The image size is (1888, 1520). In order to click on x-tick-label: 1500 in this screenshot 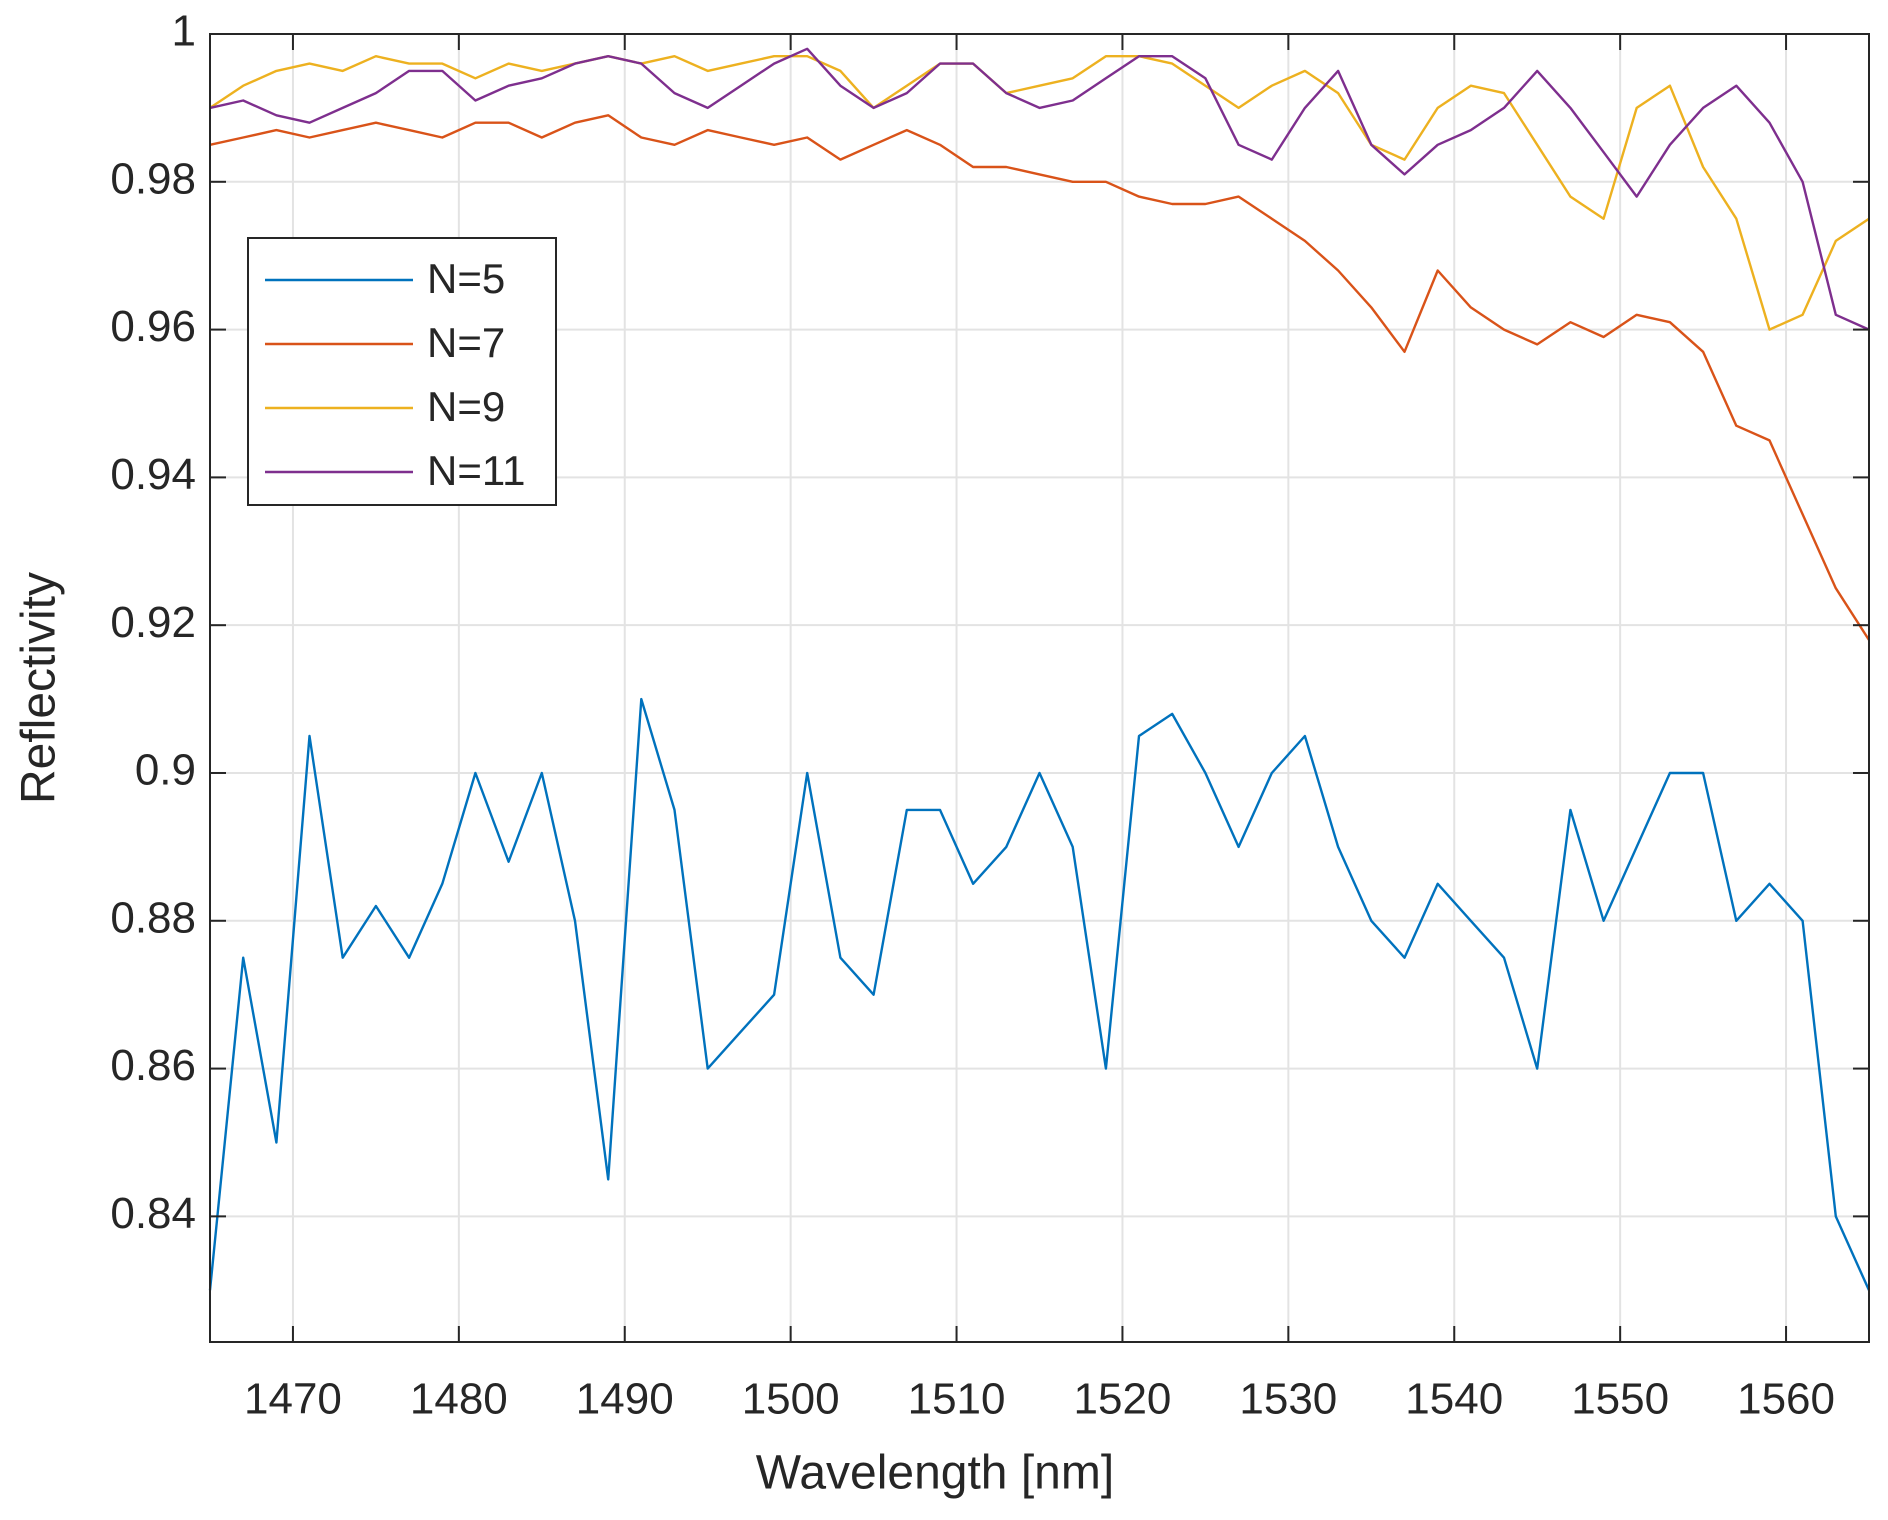, I will do `click(791, 1399)`.